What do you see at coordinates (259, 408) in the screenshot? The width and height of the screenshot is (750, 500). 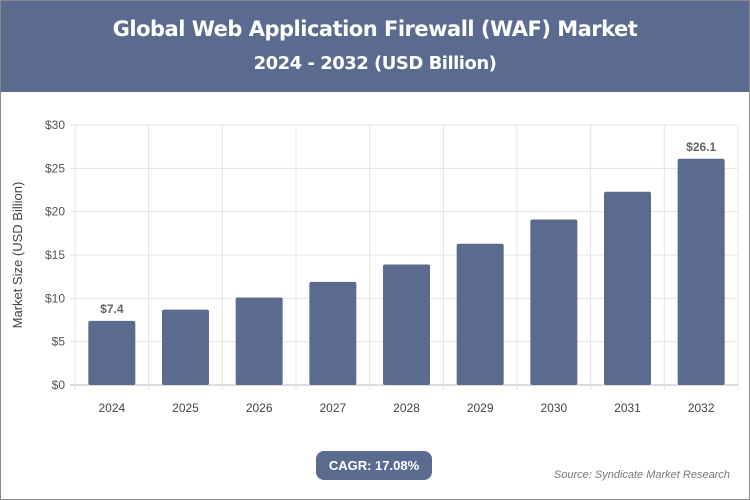 I see `x-tick-label: 2026` at bounding box center [259, 408].